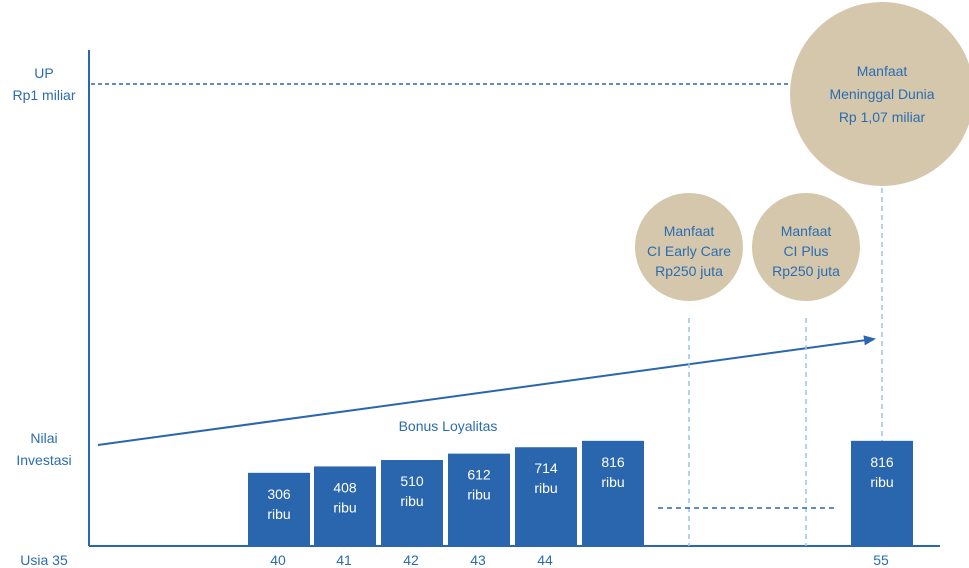 The width and height of the screenshot is (969, 568). I want to click on benefit-circle-death: Manfaat Meninggal Dunia Rp 1,07 miliar, so click(879, 94).